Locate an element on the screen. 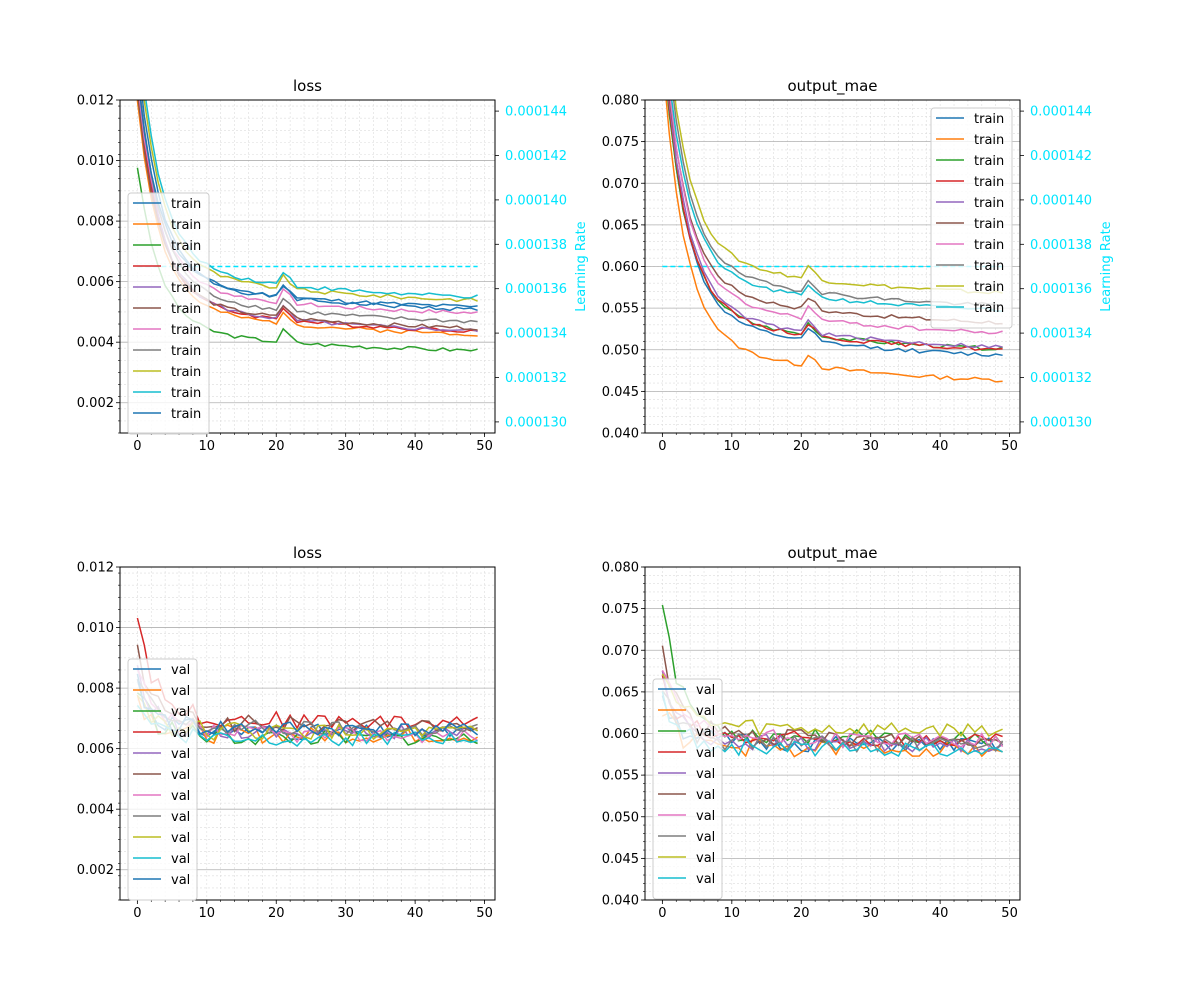  legend: val val val val val val val val val val is located at coordinates (687, 789).